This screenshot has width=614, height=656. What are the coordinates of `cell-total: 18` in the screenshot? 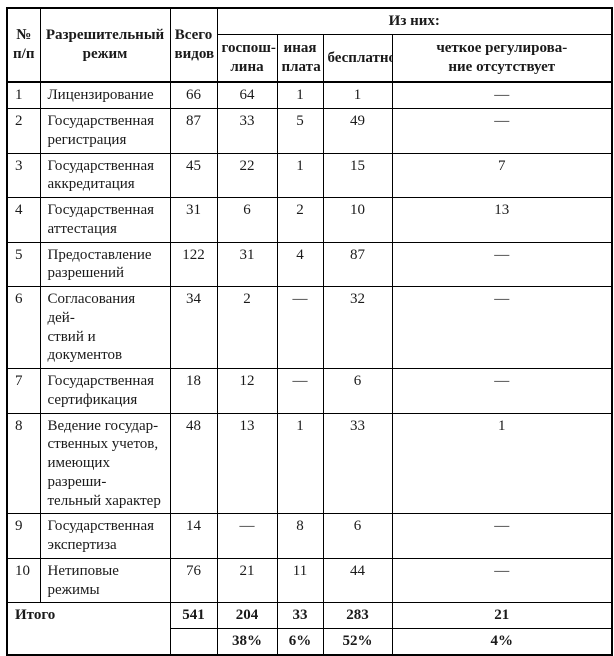 It's located at (193, 391).